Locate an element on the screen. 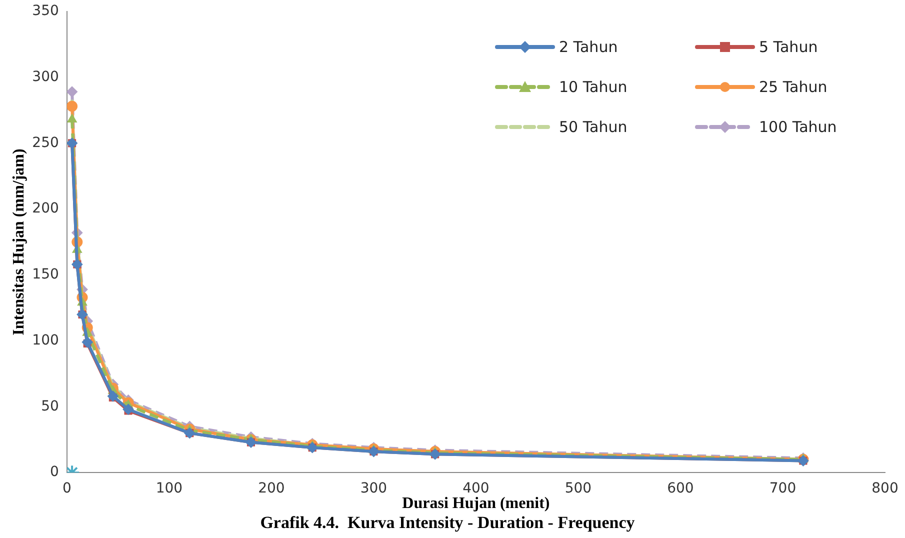  y-tick-label: 350 is located at coordinates (45, 11).